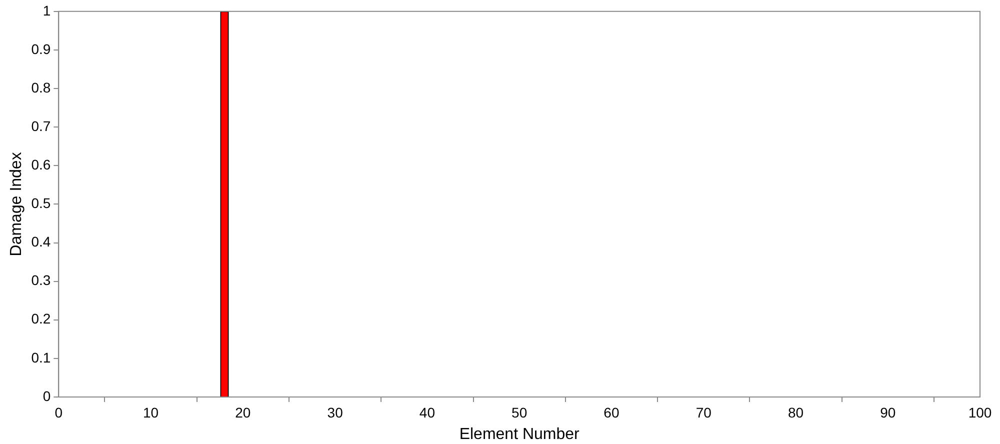 This screenshot has width=1000, height=444. I want to click on x-tick-label: 30, so click(335, 412).